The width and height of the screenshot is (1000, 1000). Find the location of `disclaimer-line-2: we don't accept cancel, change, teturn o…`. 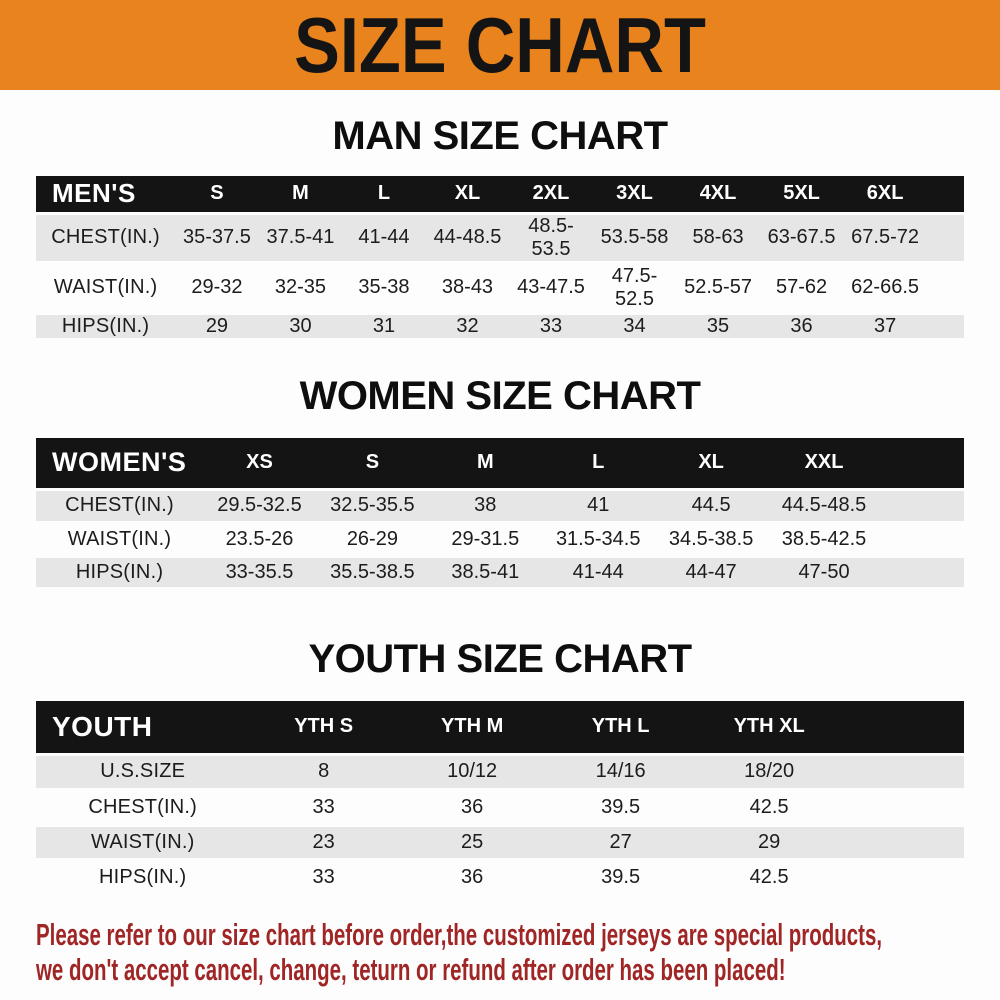

disclaimer-line-2: we don't accept cancel, change, teturn o… is located at coordinates (411, 969).